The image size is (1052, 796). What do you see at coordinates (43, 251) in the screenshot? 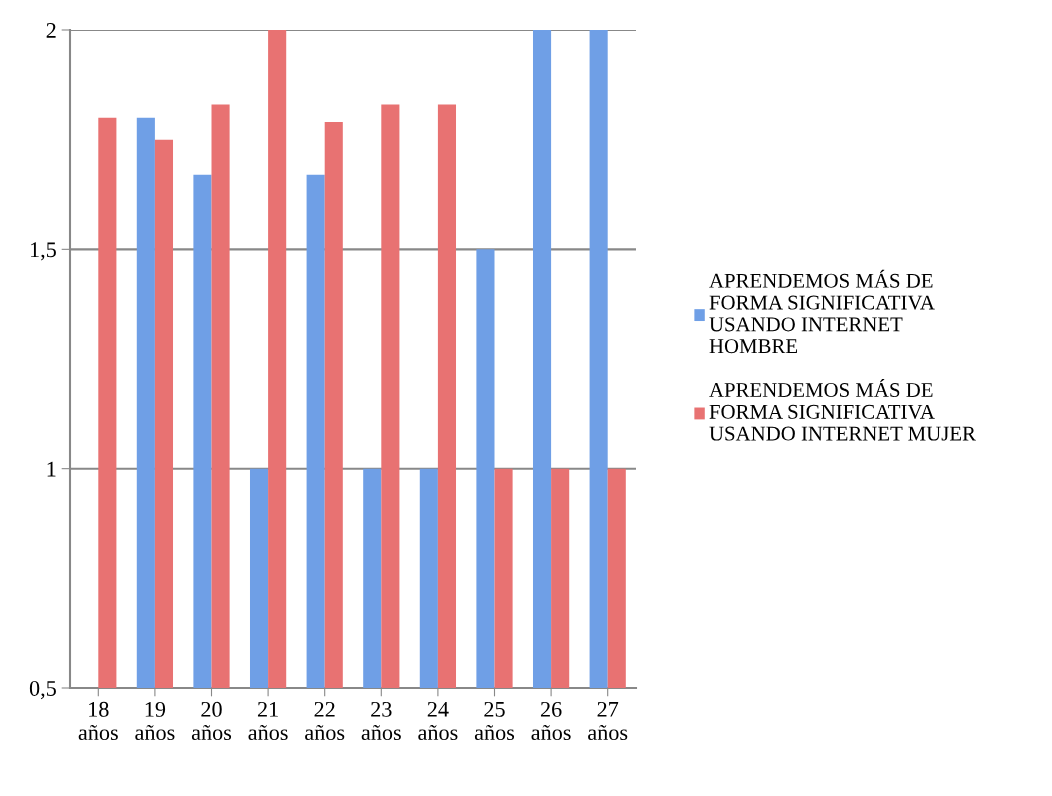
I see `y-tick-label: 1,5` at bounding box center [43, 251].